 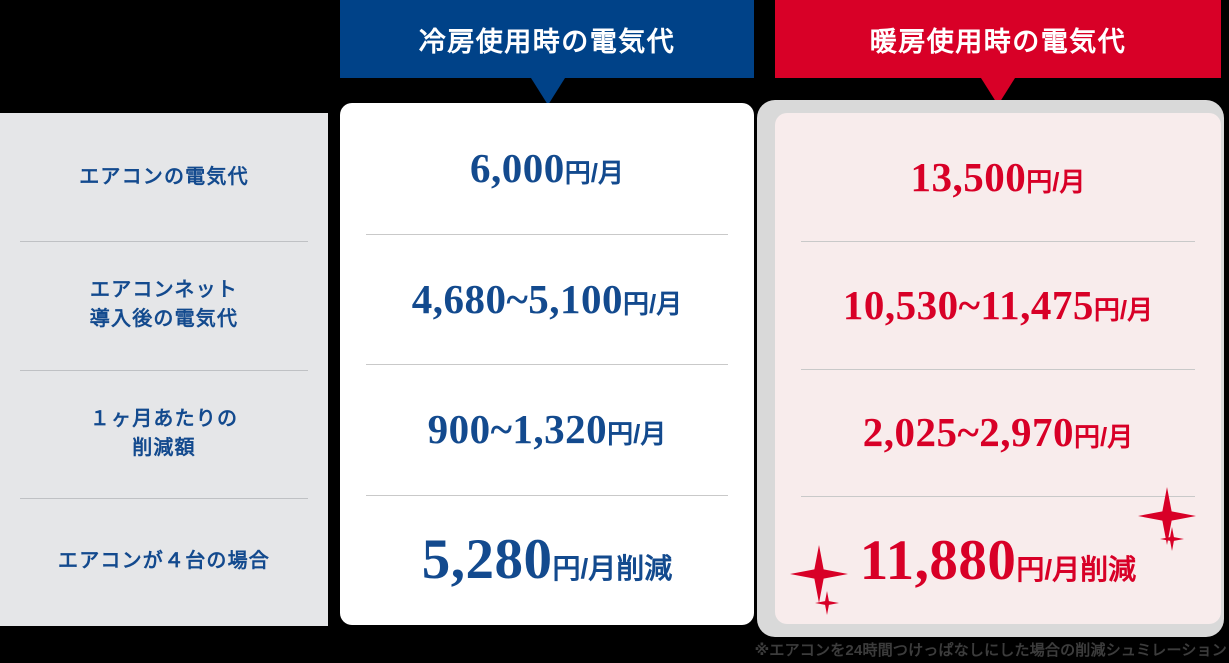 I want to click on heating-value: 10,530~11,475円/月, so click(x=998, y=305).